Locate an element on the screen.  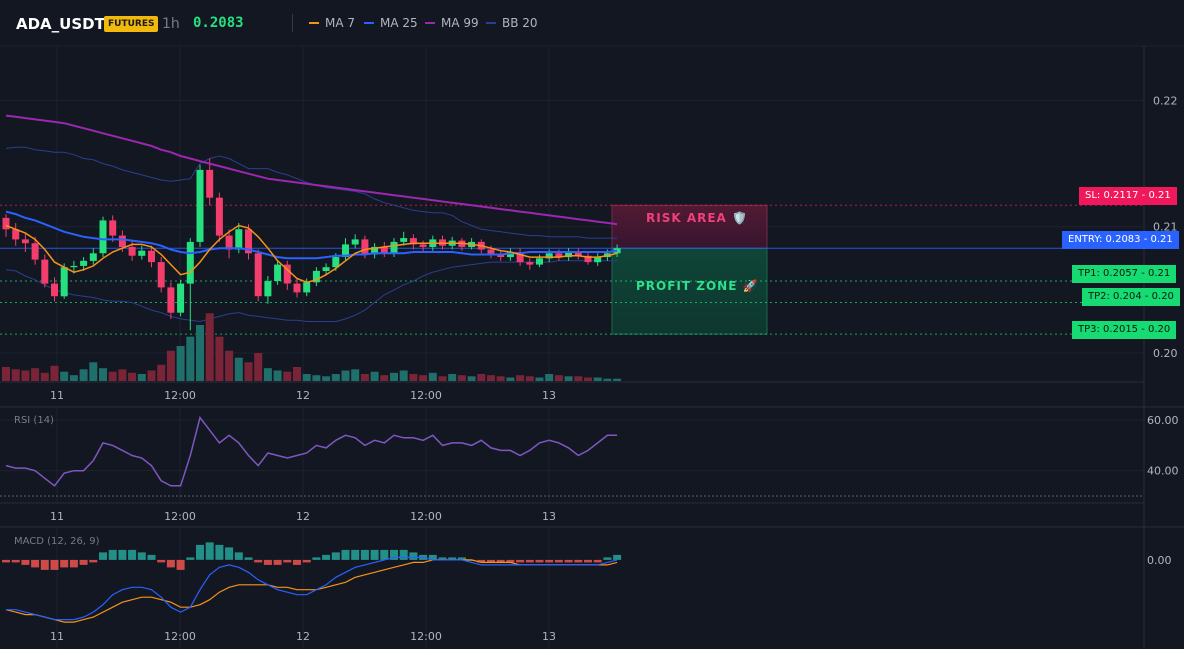
rsi-panel is located at coordinates (572, 456).